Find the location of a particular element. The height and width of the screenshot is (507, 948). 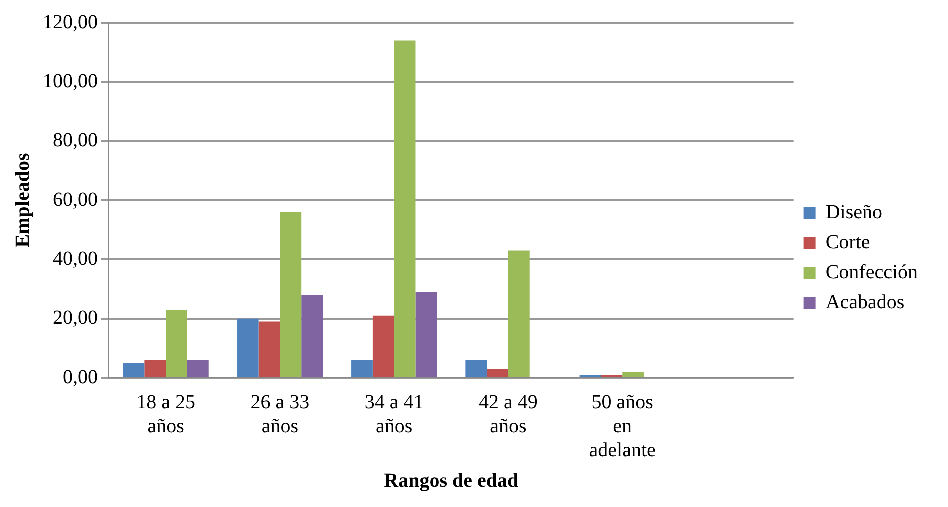

x-tick-label: 42 a 49 años is located at coordinates (508, 414).